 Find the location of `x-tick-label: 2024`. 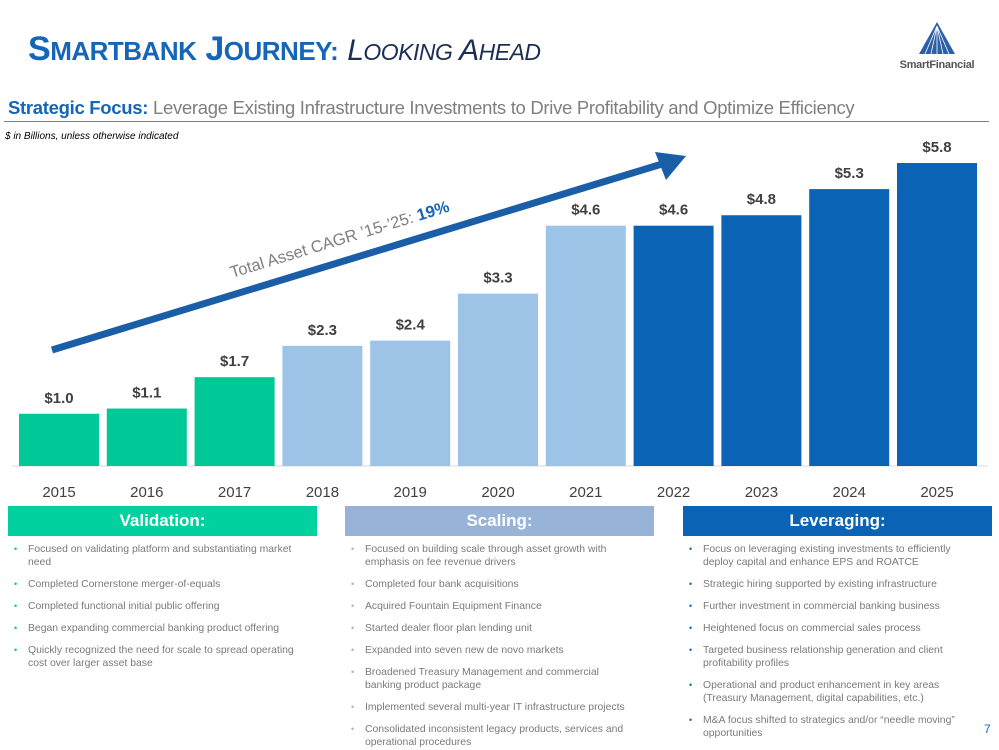

x-tick-label: 2024 is located at coordinates (849, 492).